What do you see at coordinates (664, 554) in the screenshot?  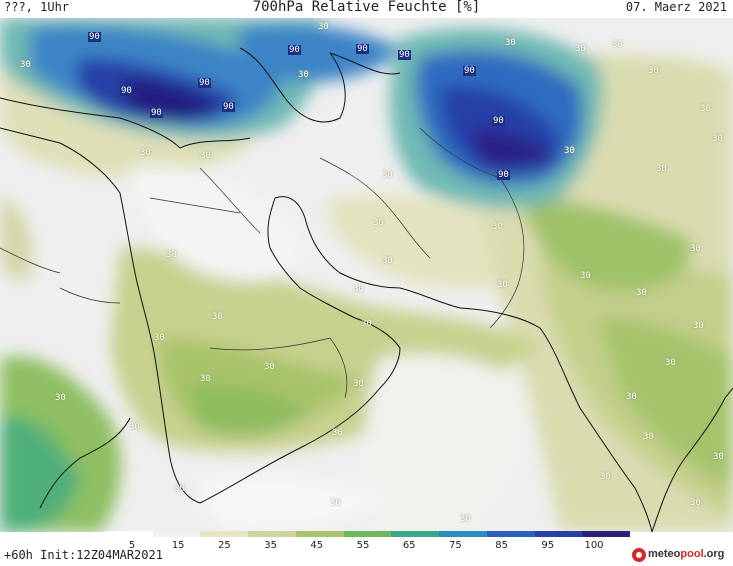 I see `logo-prefix: meteo` at bounding box center [664, 554].